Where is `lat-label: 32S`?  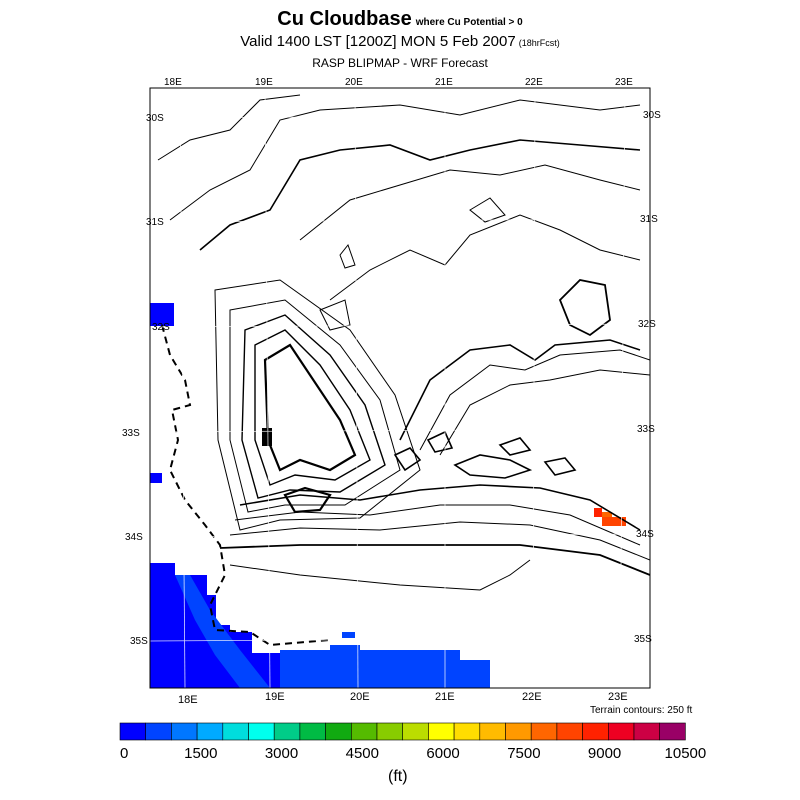
lat-label: 32S is located at coordinates (647, 324).